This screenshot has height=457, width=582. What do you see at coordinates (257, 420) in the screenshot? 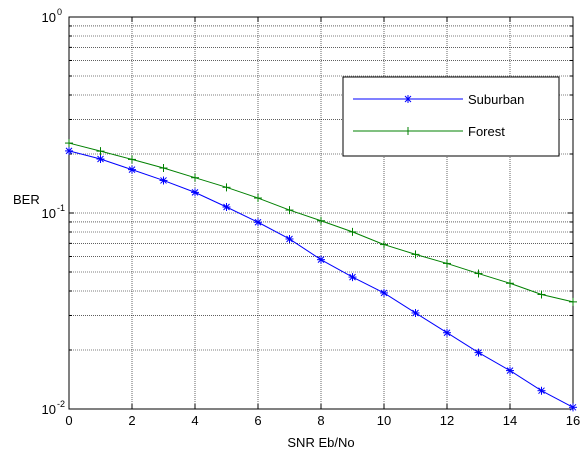
I see `x-tick-label: 6` at bounding box center [257, 420].